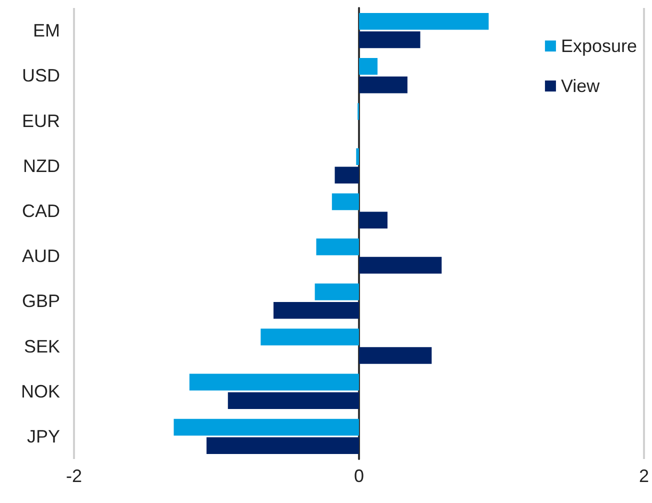 Image resolution: width=652 pixels, height=503 pixels. What do you see at coordinates (46, 30) in the screenshot?
I see `y-tick-label: EM` at bounding box center [46, 30].